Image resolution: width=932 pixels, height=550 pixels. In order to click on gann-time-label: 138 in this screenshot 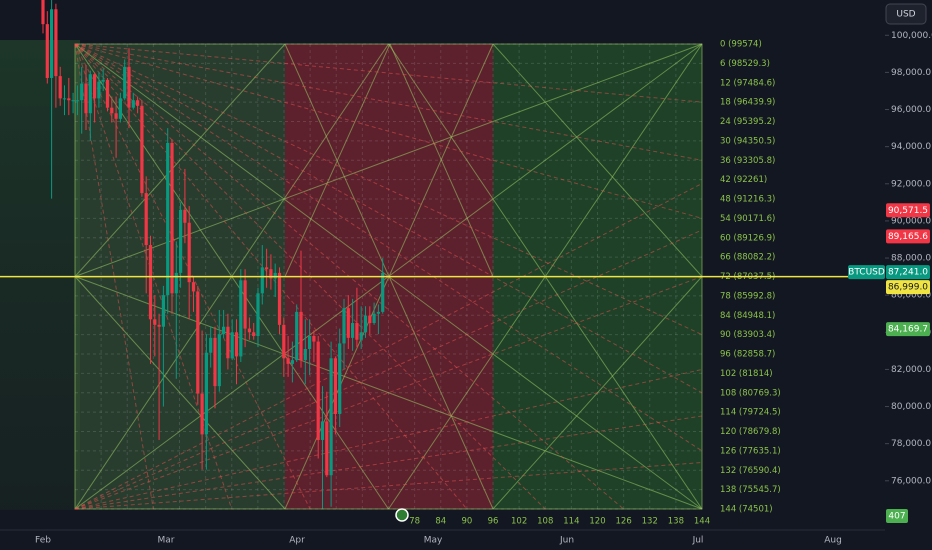, I will do `click(676, 522)`.